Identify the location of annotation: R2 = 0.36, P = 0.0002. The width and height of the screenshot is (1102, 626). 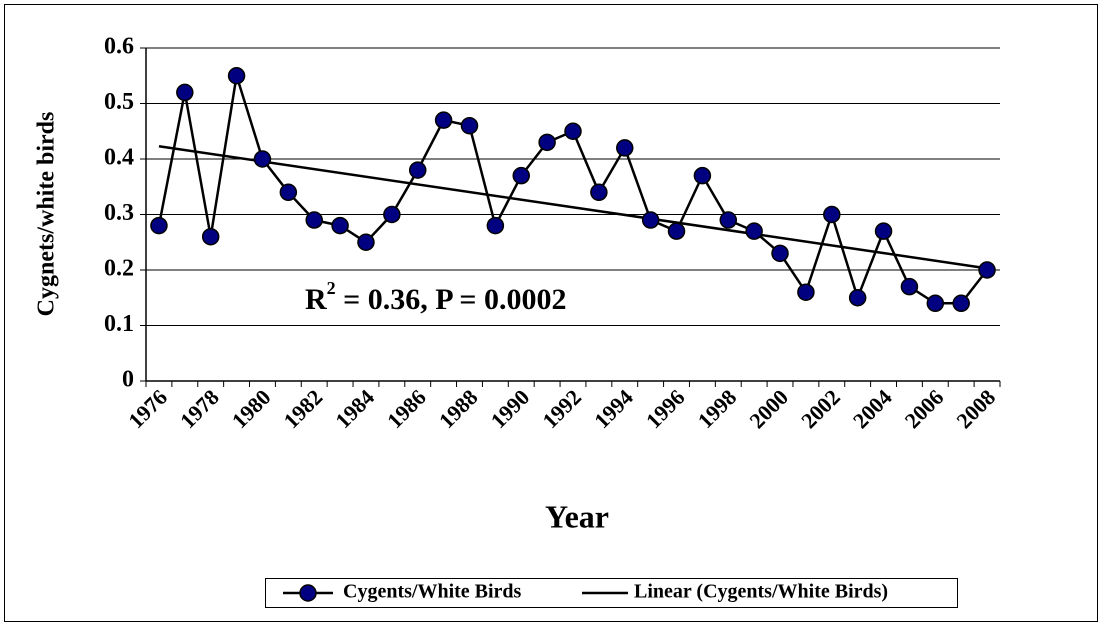
(436, 297).